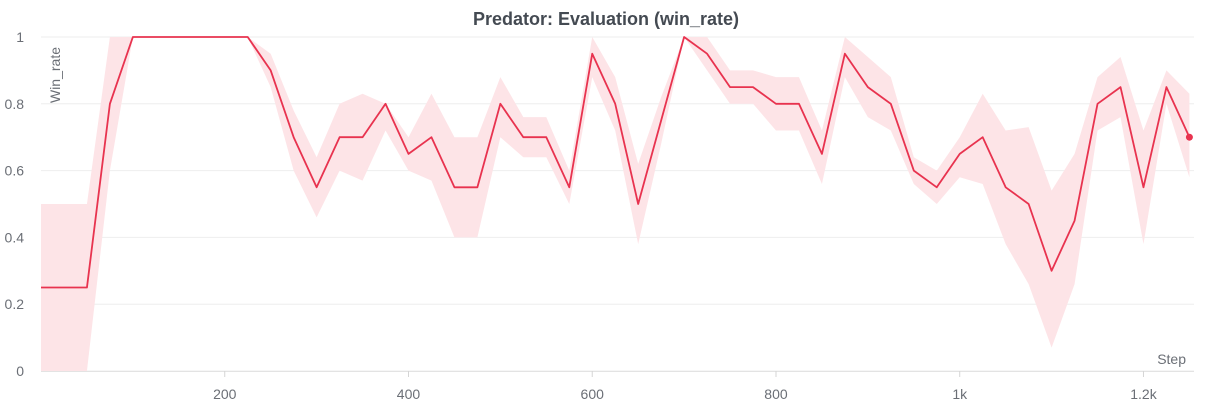 The image size is (1212, 413). What do you see at coordinates (20, 37) in the screenshot?
I see `y-tick-label: 1` at bounding box center [20, 37].